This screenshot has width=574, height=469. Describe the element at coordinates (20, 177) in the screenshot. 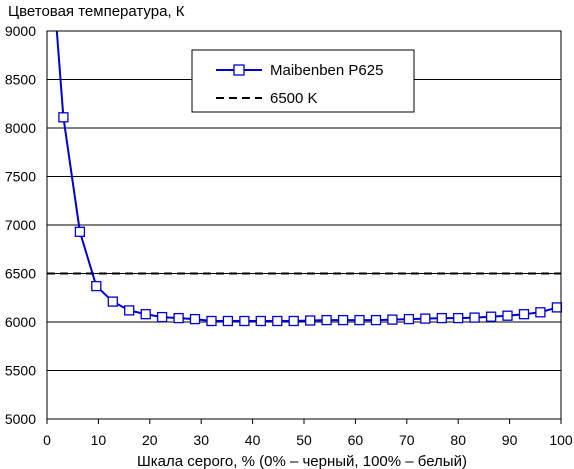

I see `y-tick-label: 7500` at that location.